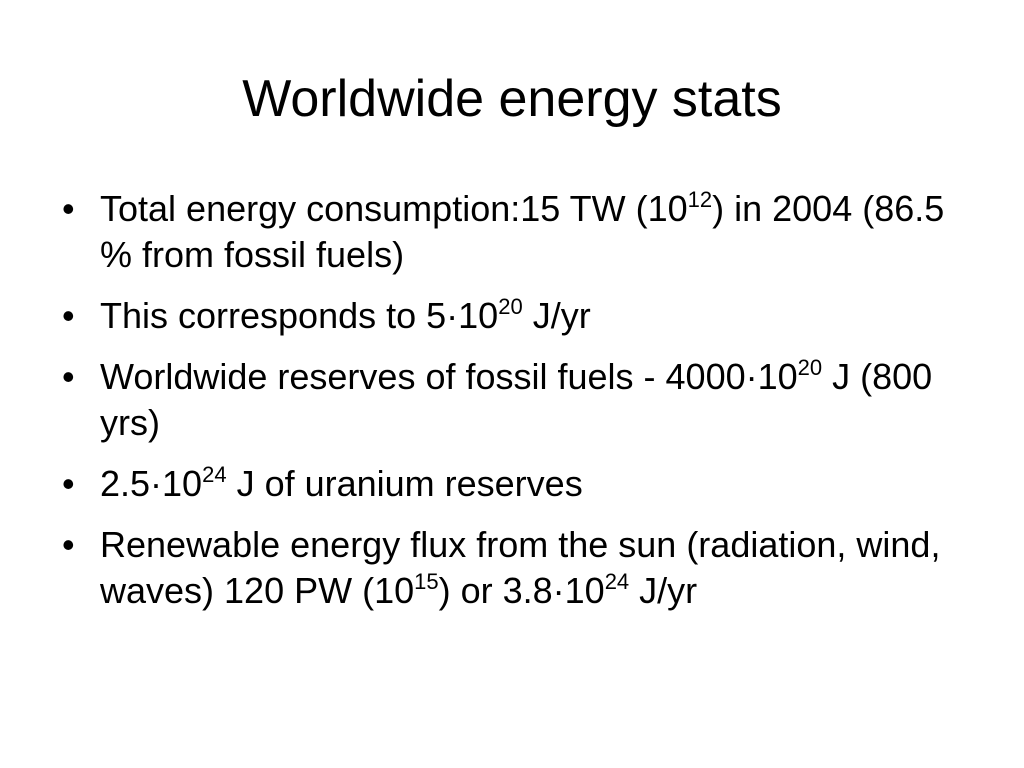 The width and height of the screenshot is (1024, 768). What do you see at coordinates (151, 483) in the screenshot?
I see `bullet-text: 2.5·10` at bounding box center [151, 483].